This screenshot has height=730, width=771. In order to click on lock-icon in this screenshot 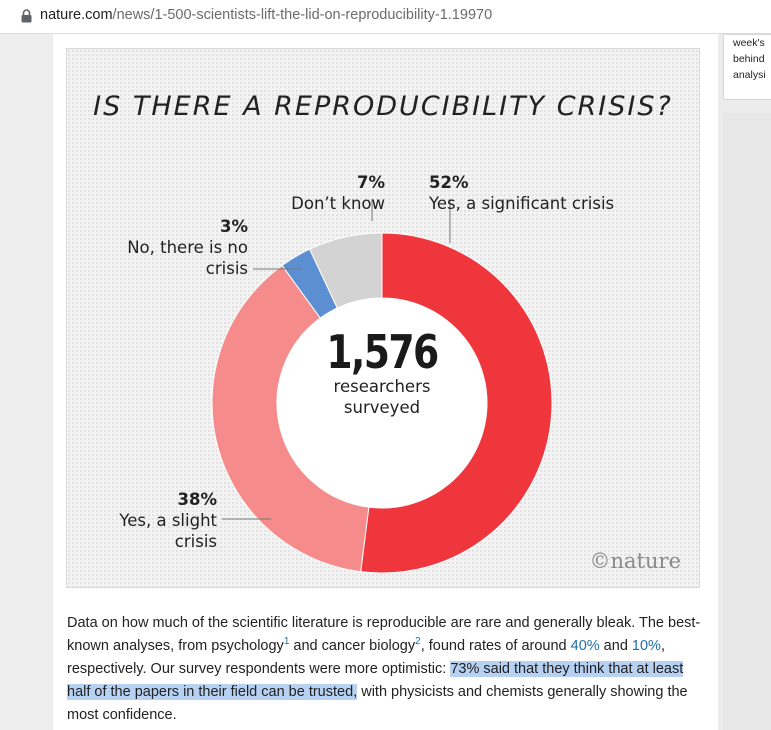, I will do `click(26, 16)`.